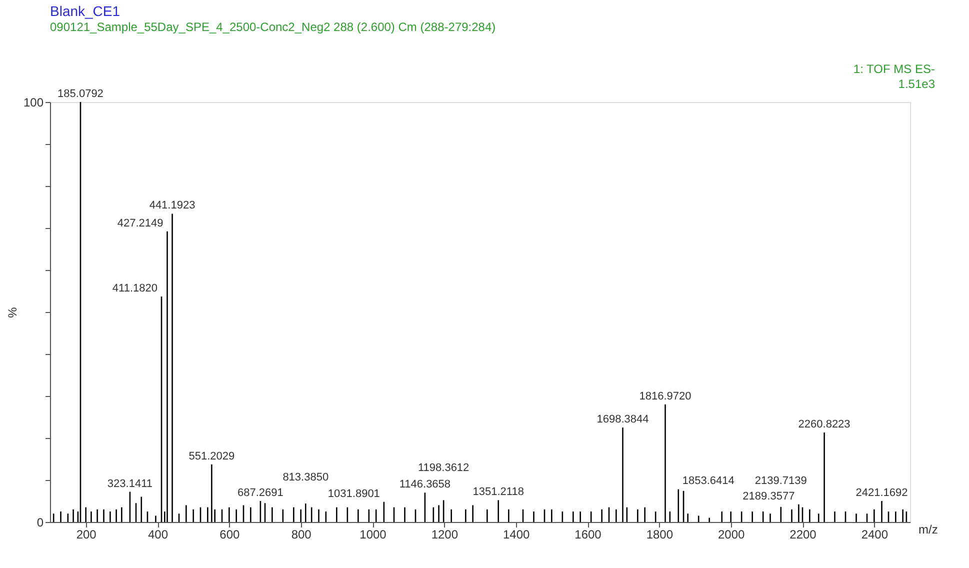  I want to click on annotation: 1853.6414, so click(708, 481).